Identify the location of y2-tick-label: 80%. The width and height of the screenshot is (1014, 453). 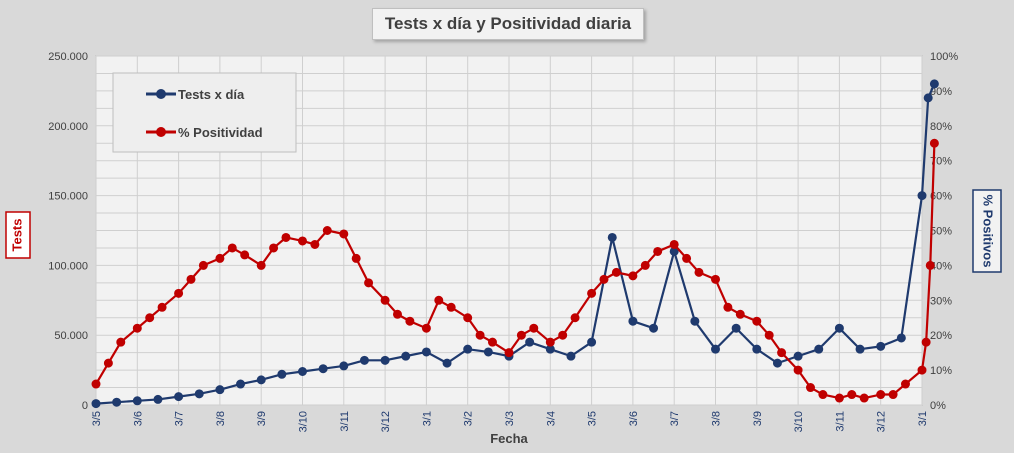
(941, 127).